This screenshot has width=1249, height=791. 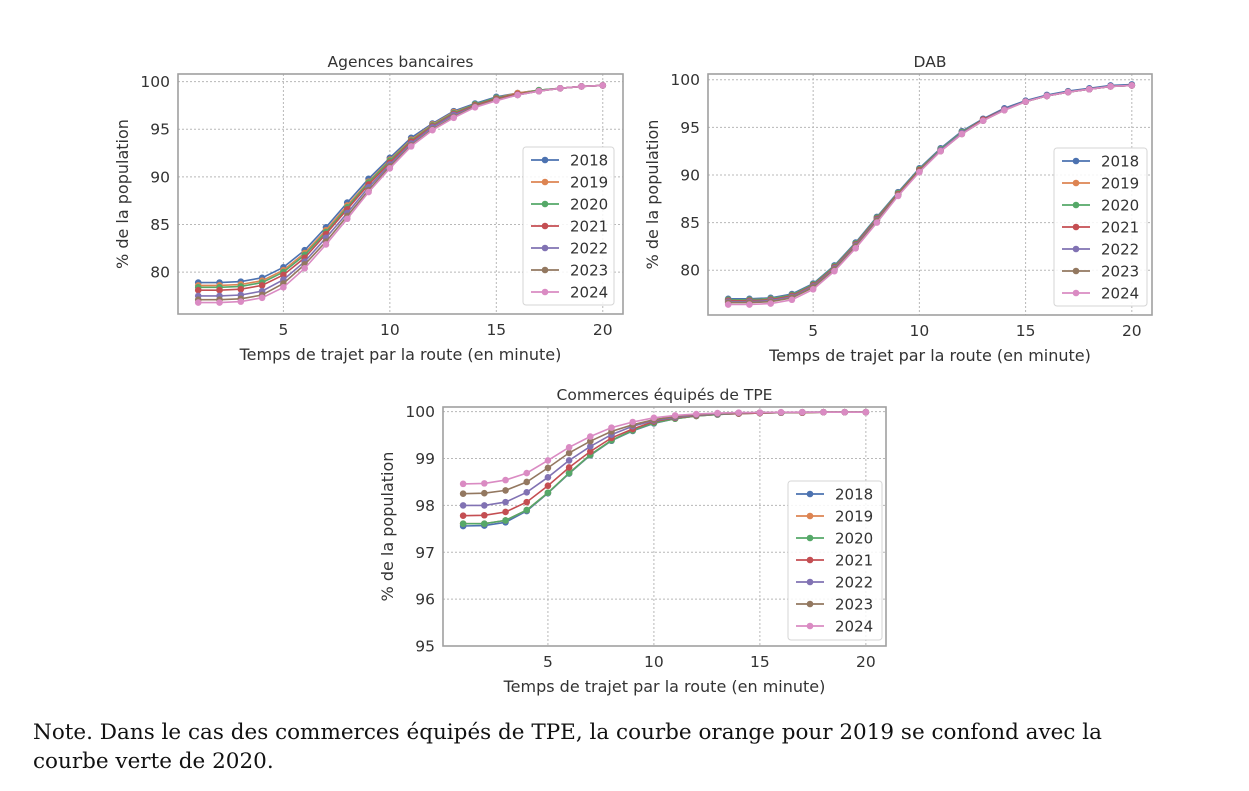 What do you see at coordinates (425, 459) in the screenshot?
I see `y-tick-label: 99` at bounding box center [425, 459].